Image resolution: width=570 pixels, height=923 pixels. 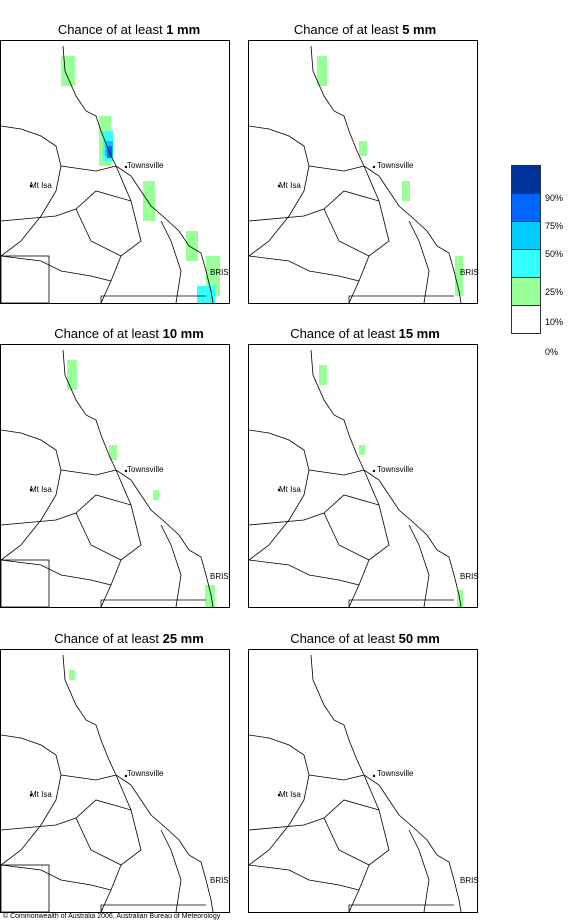 What do you see at coordinates (129, 638) in the screenshot?
I see `panel-title-25mm: Chance of at least 25 mm` at bounding box center [129, 638].